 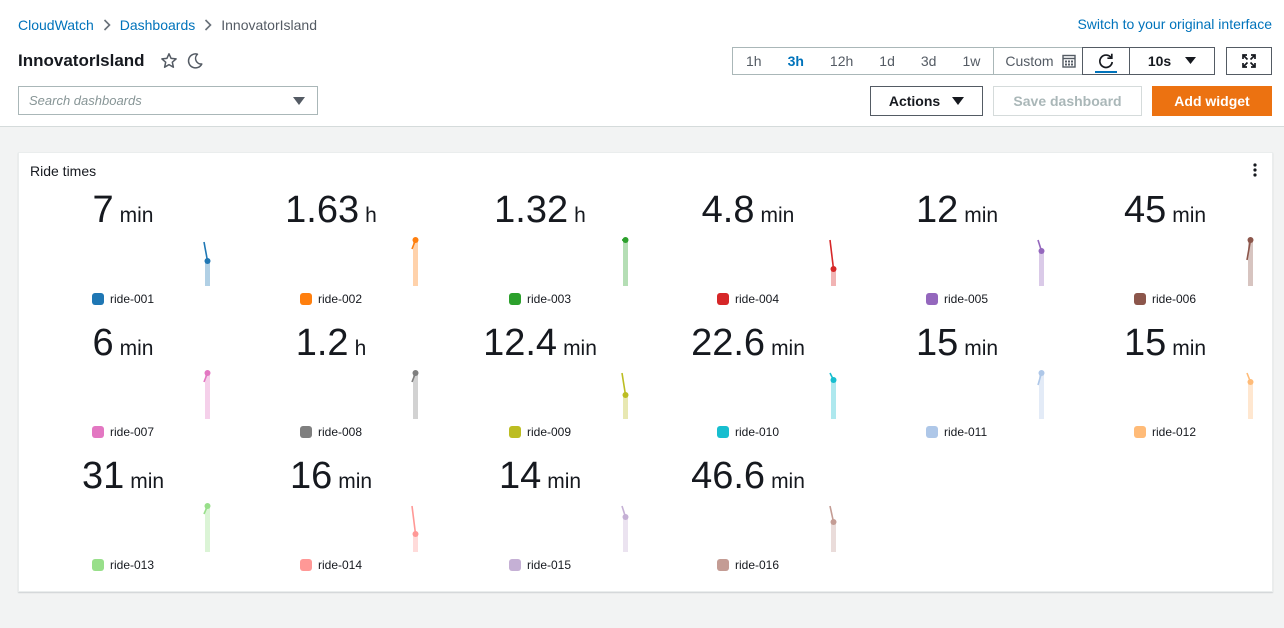 What do you see at coordinates (123, 565) in the screenshot?
I see `metric-legend: ride-013` at bounding box center [123, 565].